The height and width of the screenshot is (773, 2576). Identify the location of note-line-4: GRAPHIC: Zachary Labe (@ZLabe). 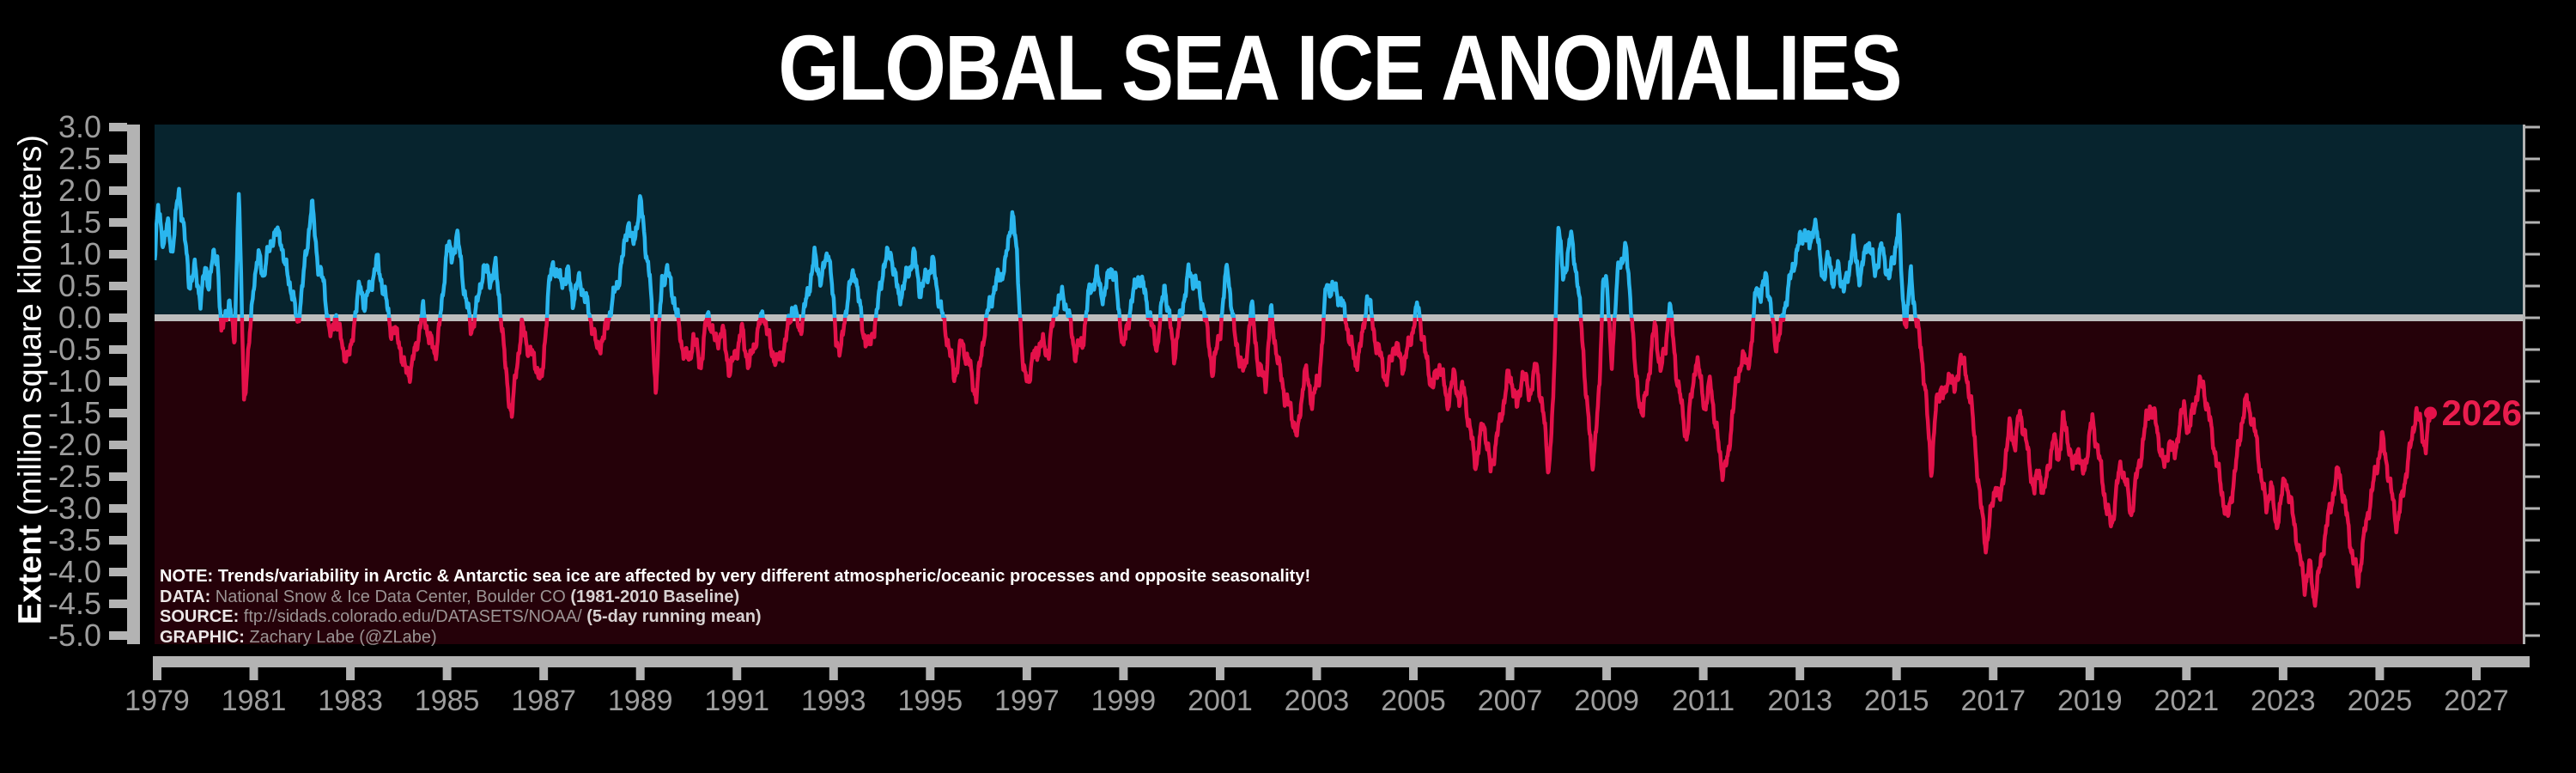
(735, 638).